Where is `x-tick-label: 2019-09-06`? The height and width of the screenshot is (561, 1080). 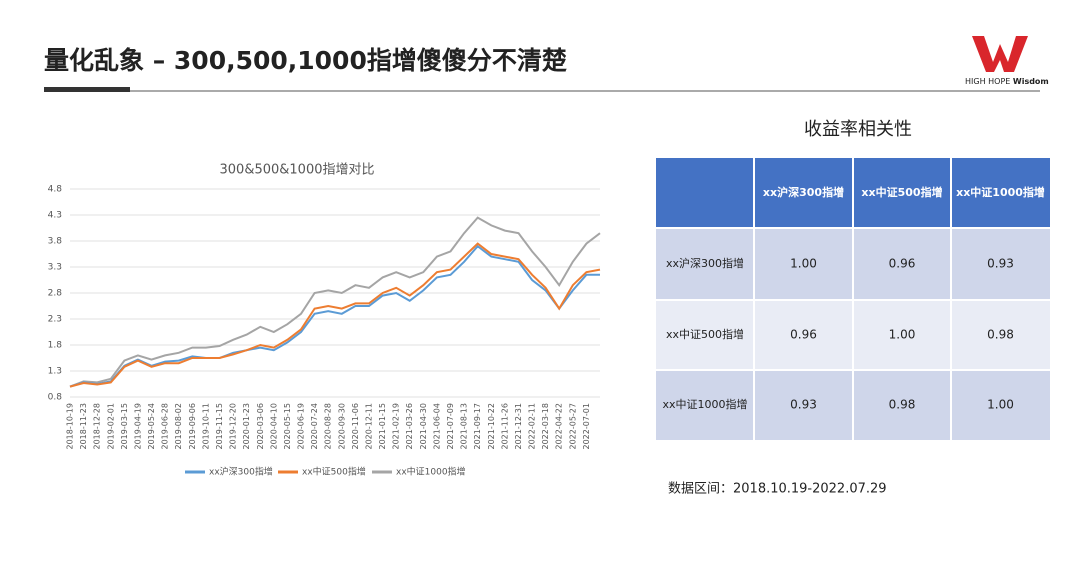
x-tick-label: 2019-09-06 is located at coordinates (192, 426).